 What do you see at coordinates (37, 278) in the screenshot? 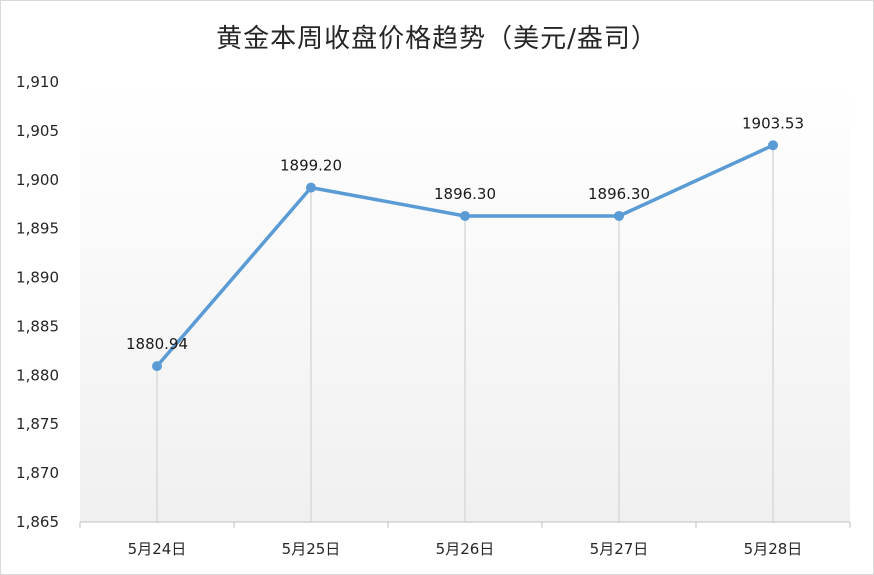
I see `y-tick-label: 1,890` at bounding box center [37, 278].